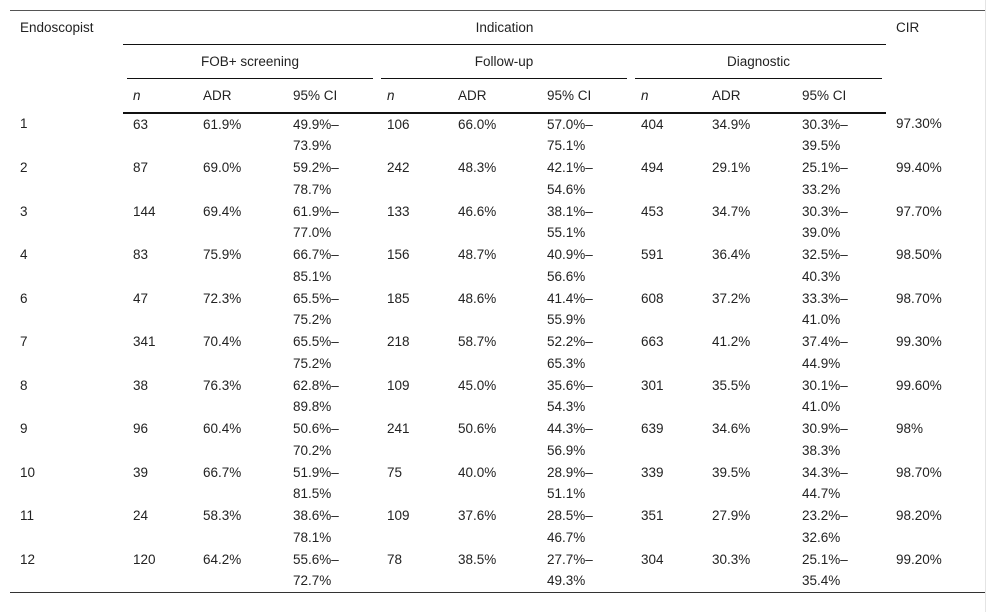 This screenshot has width=994, height=612. I want to click on cell-followup-n: 109, so click(398, 385).